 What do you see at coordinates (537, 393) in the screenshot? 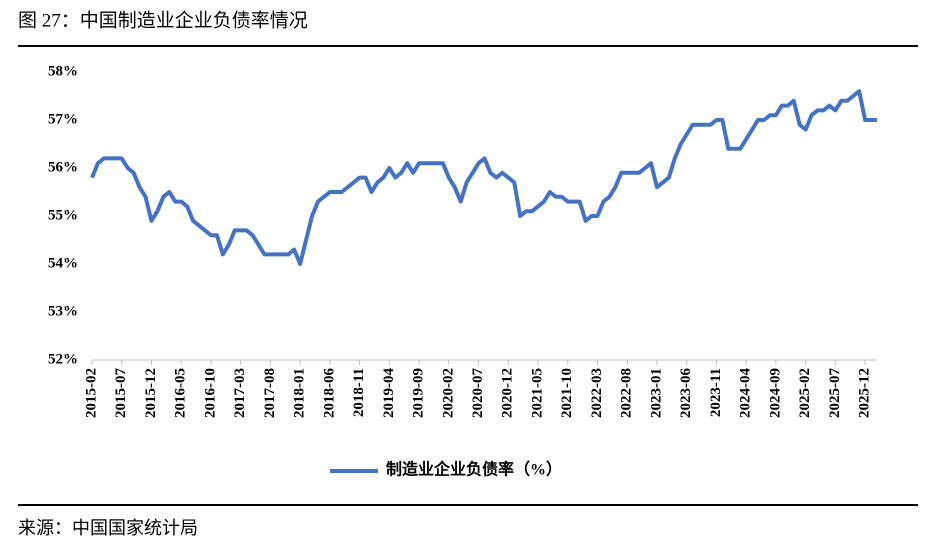
I see `x-tick-label: 2021-05` at bounding box center [537, 393].